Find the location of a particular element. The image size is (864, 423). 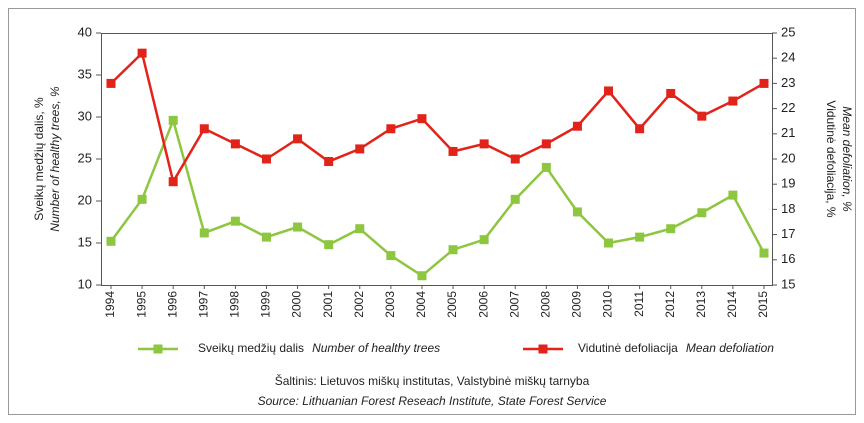

x-tick-label: 2006 is located at coordinates (483, 304).